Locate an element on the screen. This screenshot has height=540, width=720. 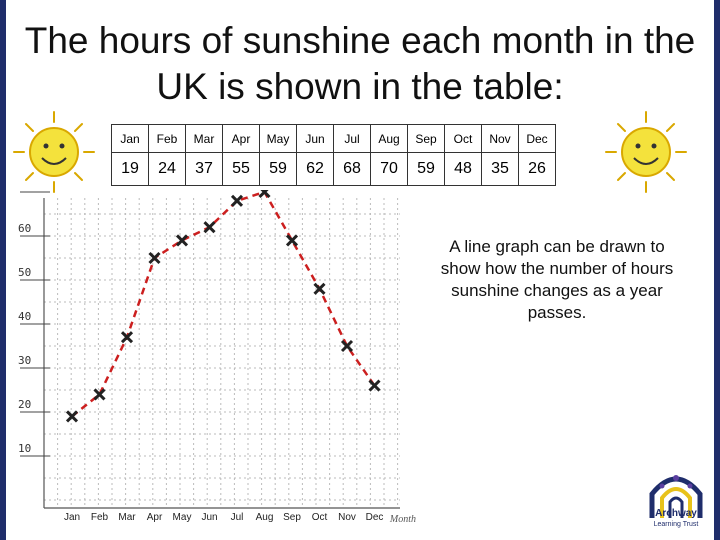
y-tick-label: 30 is located at coordinates (24, 360).